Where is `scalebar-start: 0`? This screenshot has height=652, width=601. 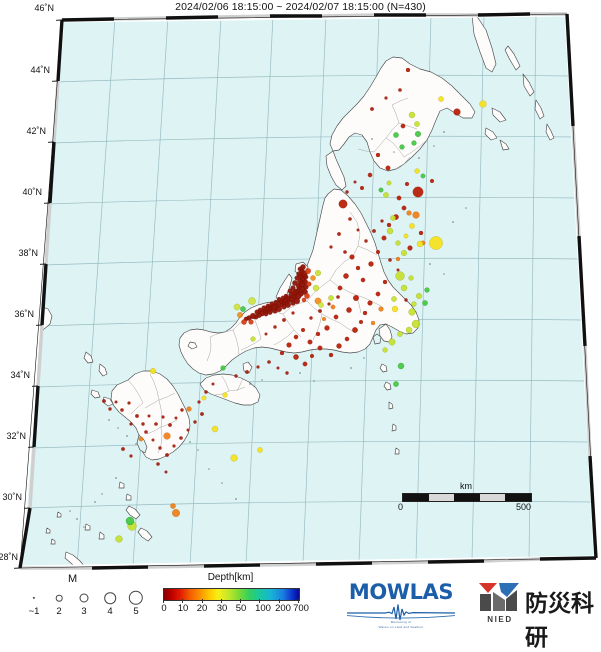 scalebar-start: 0 is located at coordinates (401, 507).